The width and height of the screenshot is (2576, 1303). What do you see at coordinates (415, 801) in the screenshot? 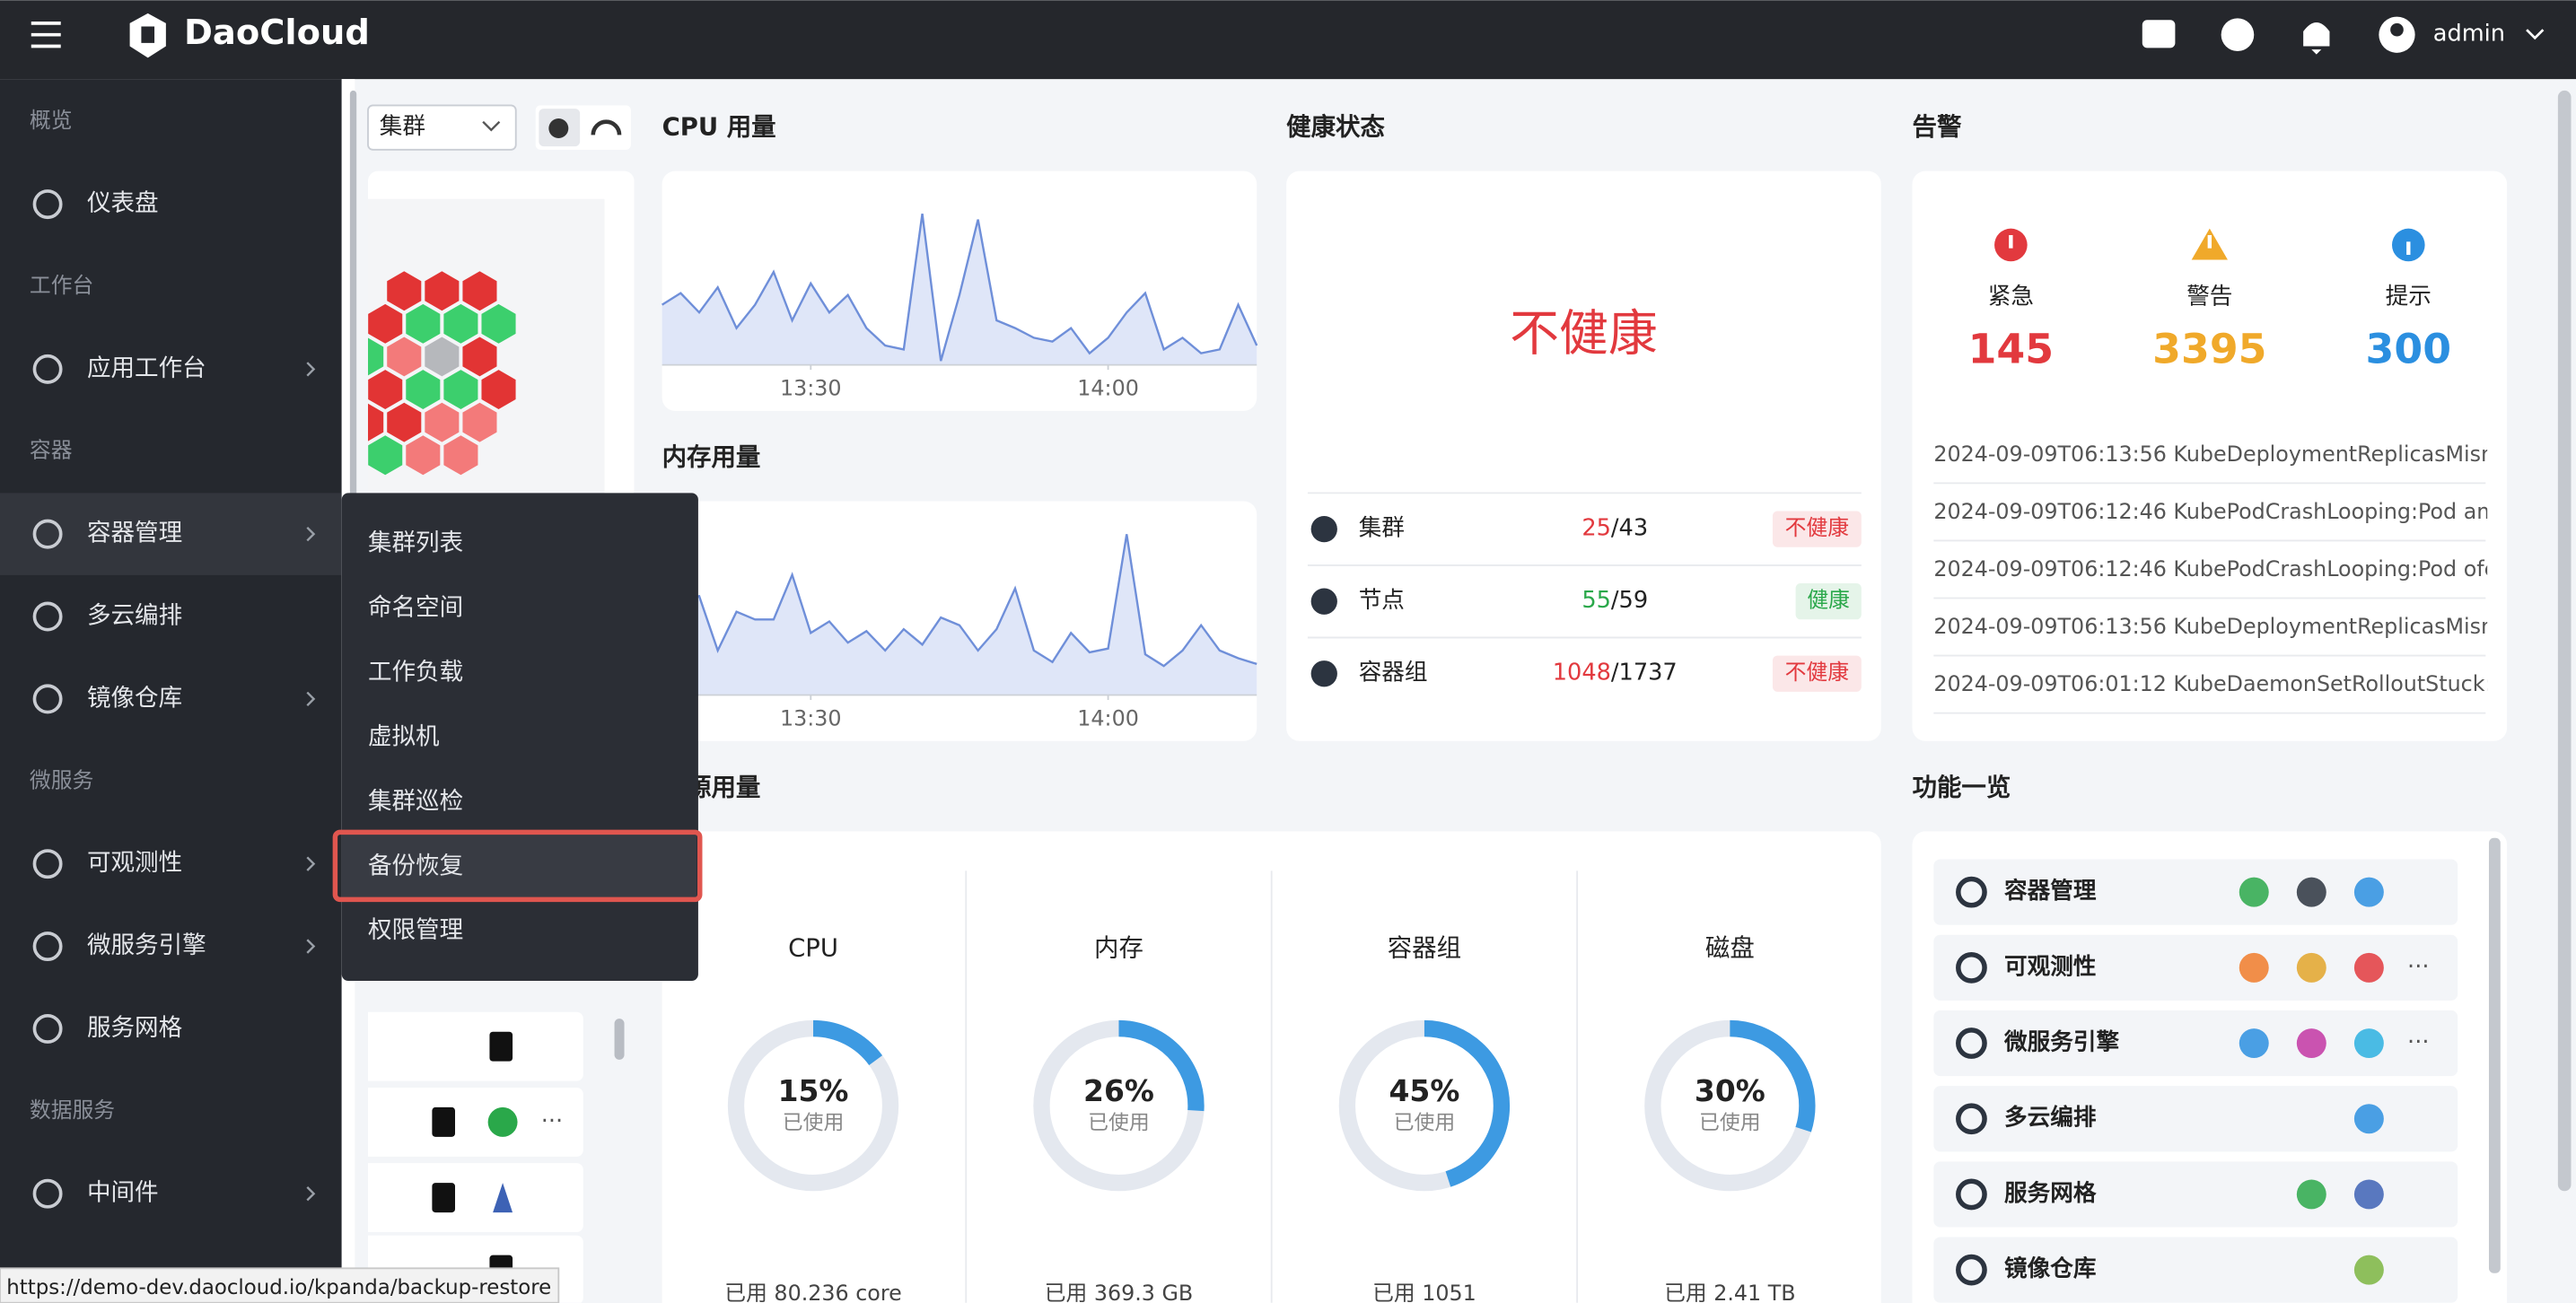
I see `submenu-item: 集群巡检` at bounding box center [415, 801].